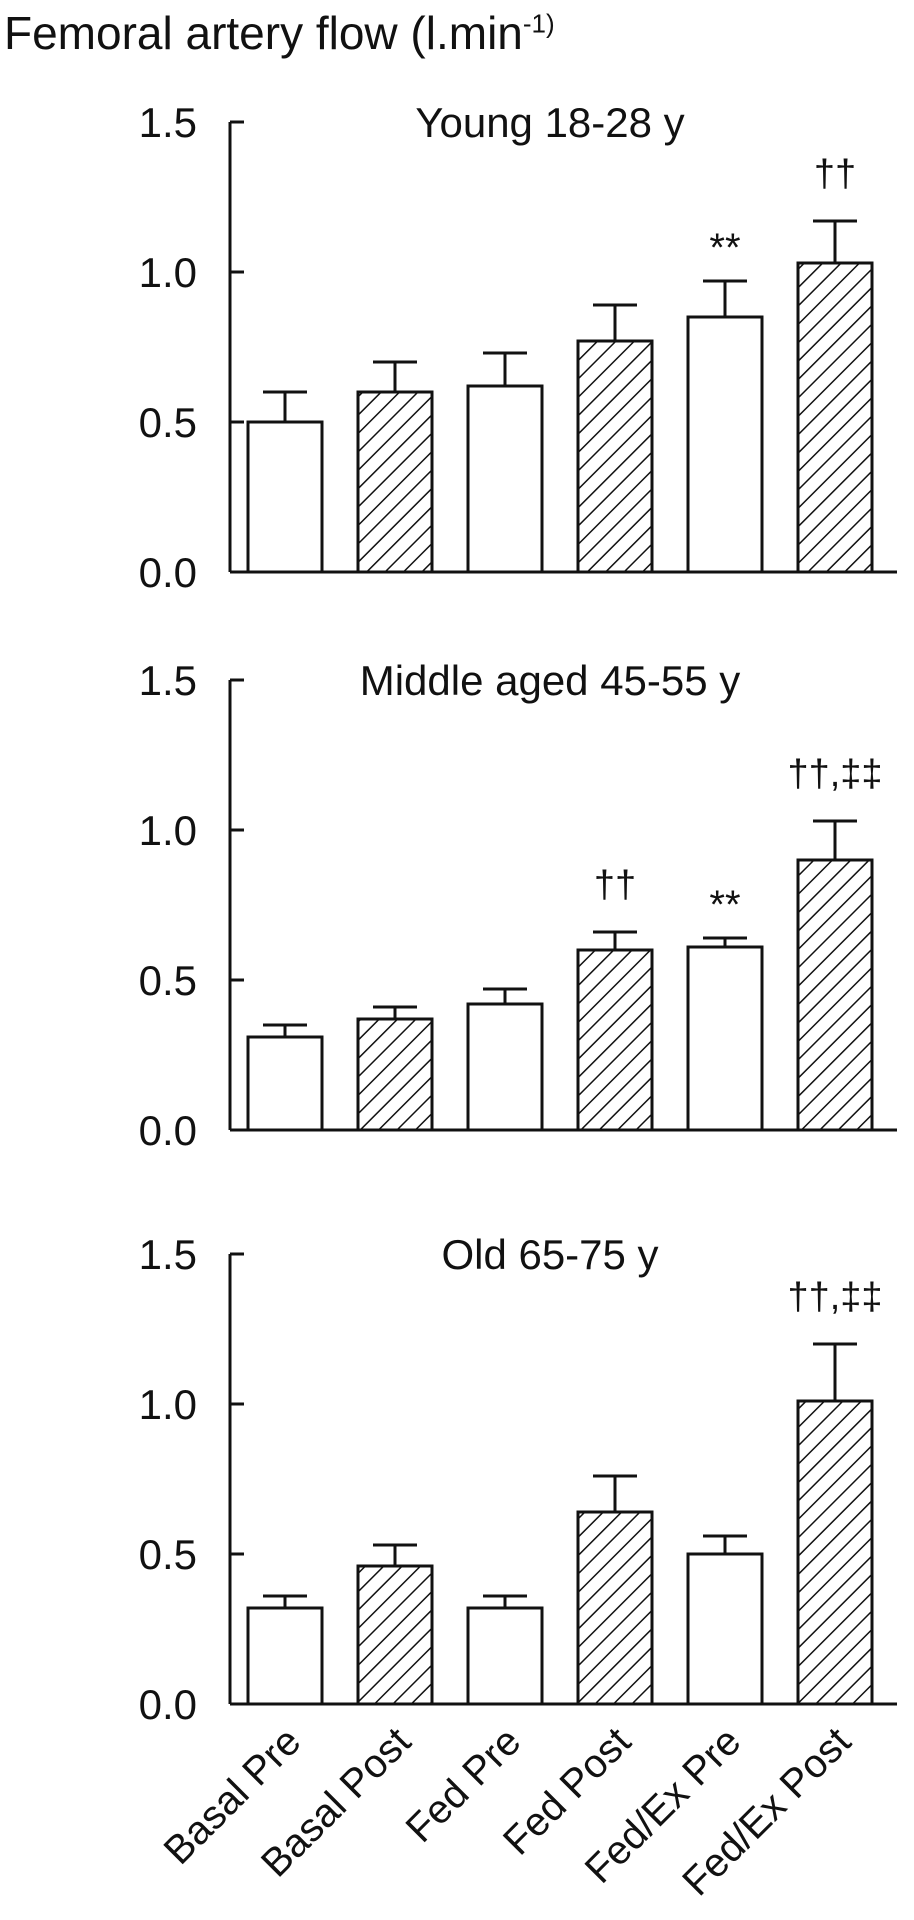 This screenshot has width=914, height=1920. What do you see at coordinates (834, 774) in the screenshot?
I see `panel-2-significance-label: ††,‡‡` at bounding box center [834, 774].